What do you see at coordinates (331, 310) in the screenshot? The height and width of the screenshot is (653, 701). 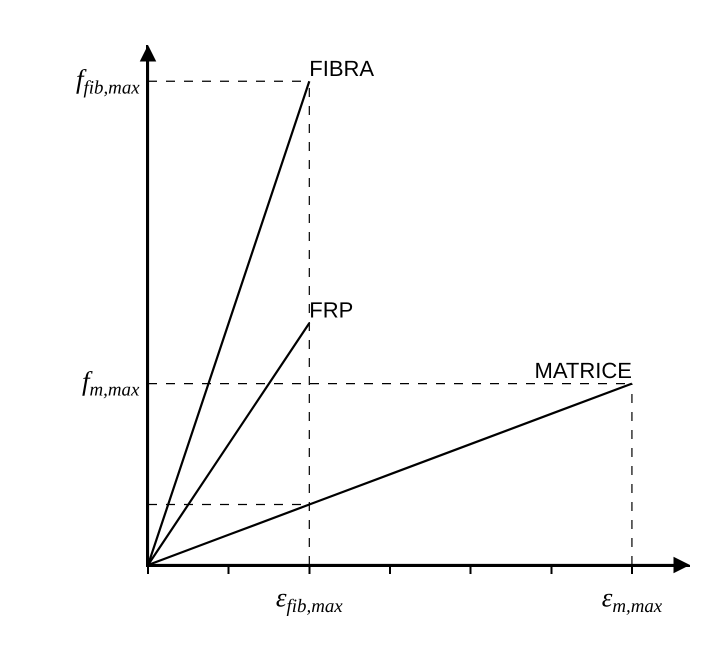 I see `series-label: FRP` at bounding box center [331, 310].